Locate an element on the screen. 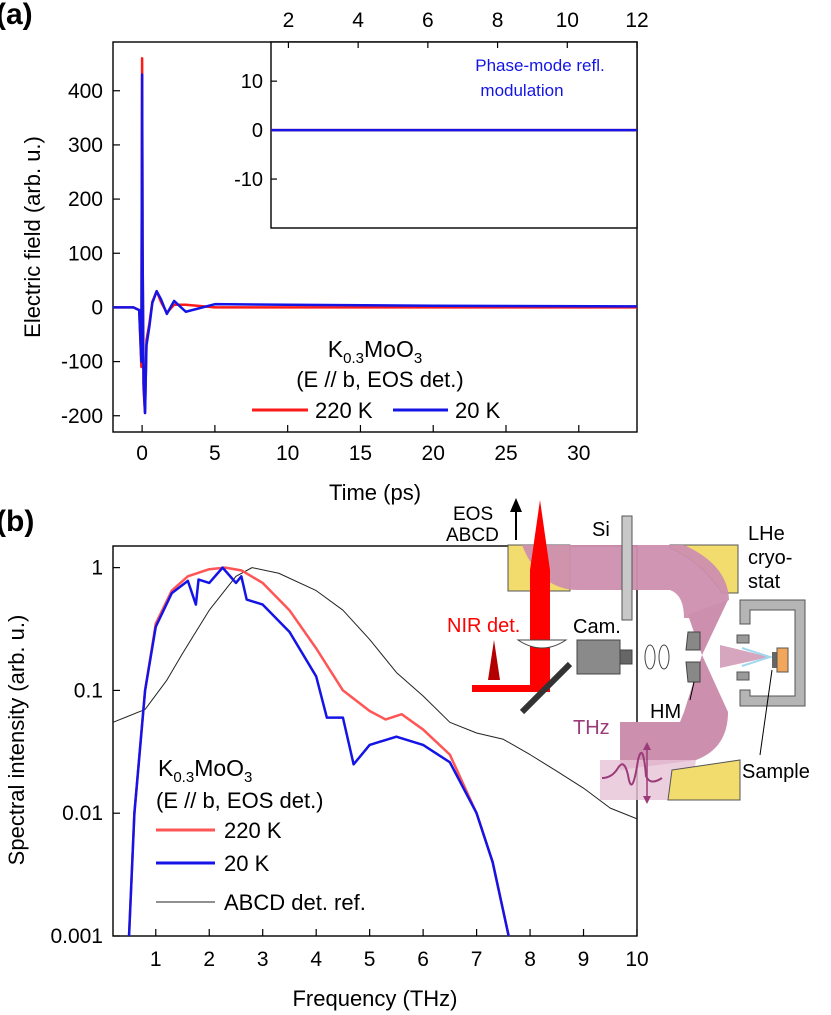  lhe-label-1: LHe is located at coordinates (766, 534).